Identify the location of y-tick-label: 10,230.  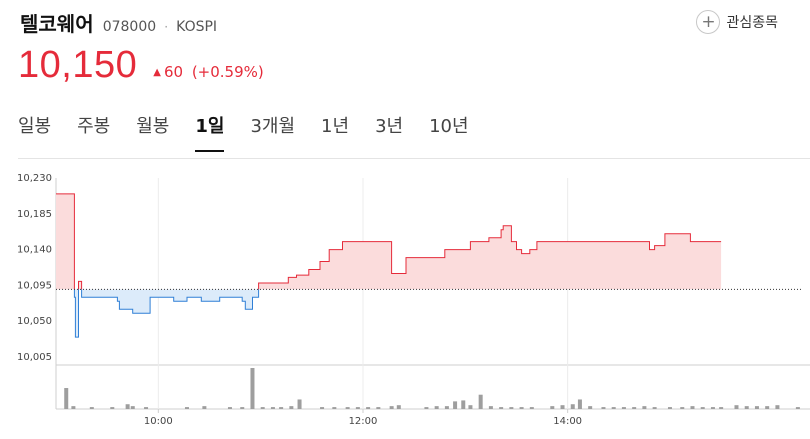
(34, 178).